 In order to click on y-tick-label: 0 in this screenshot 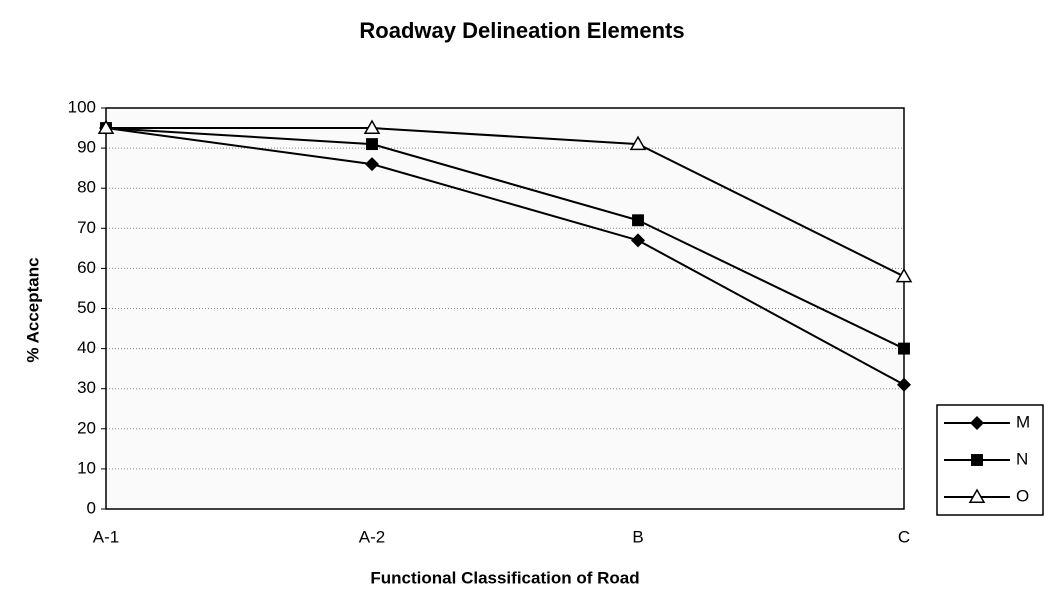, I will do `click(91, 507)`.